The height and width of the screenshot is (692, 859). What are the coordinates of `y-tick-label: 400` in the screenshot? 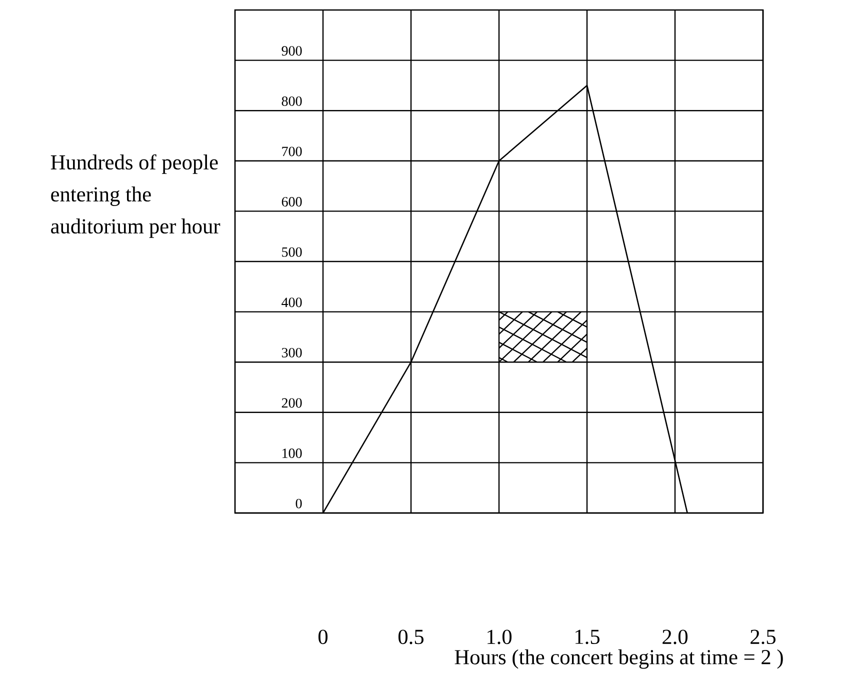 It's located at (292, 303).